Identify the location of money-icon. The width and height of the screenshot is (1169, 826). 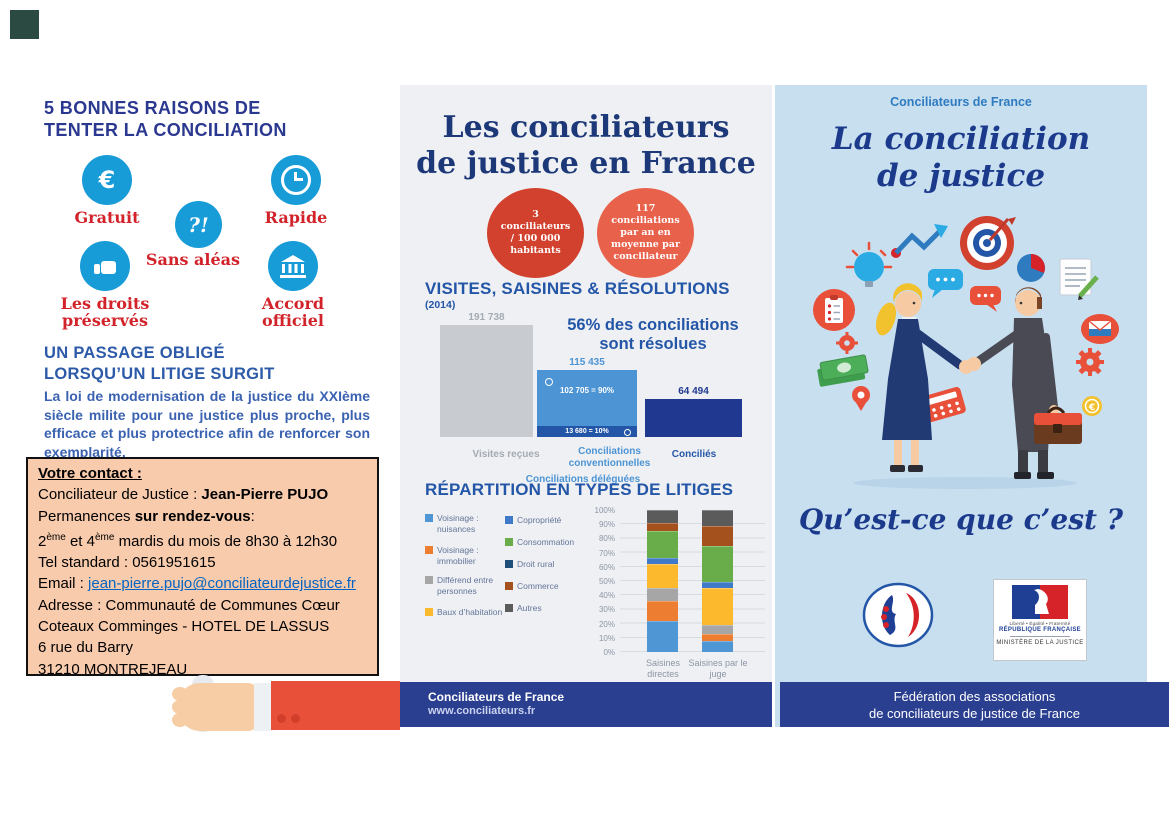
(843, 370).